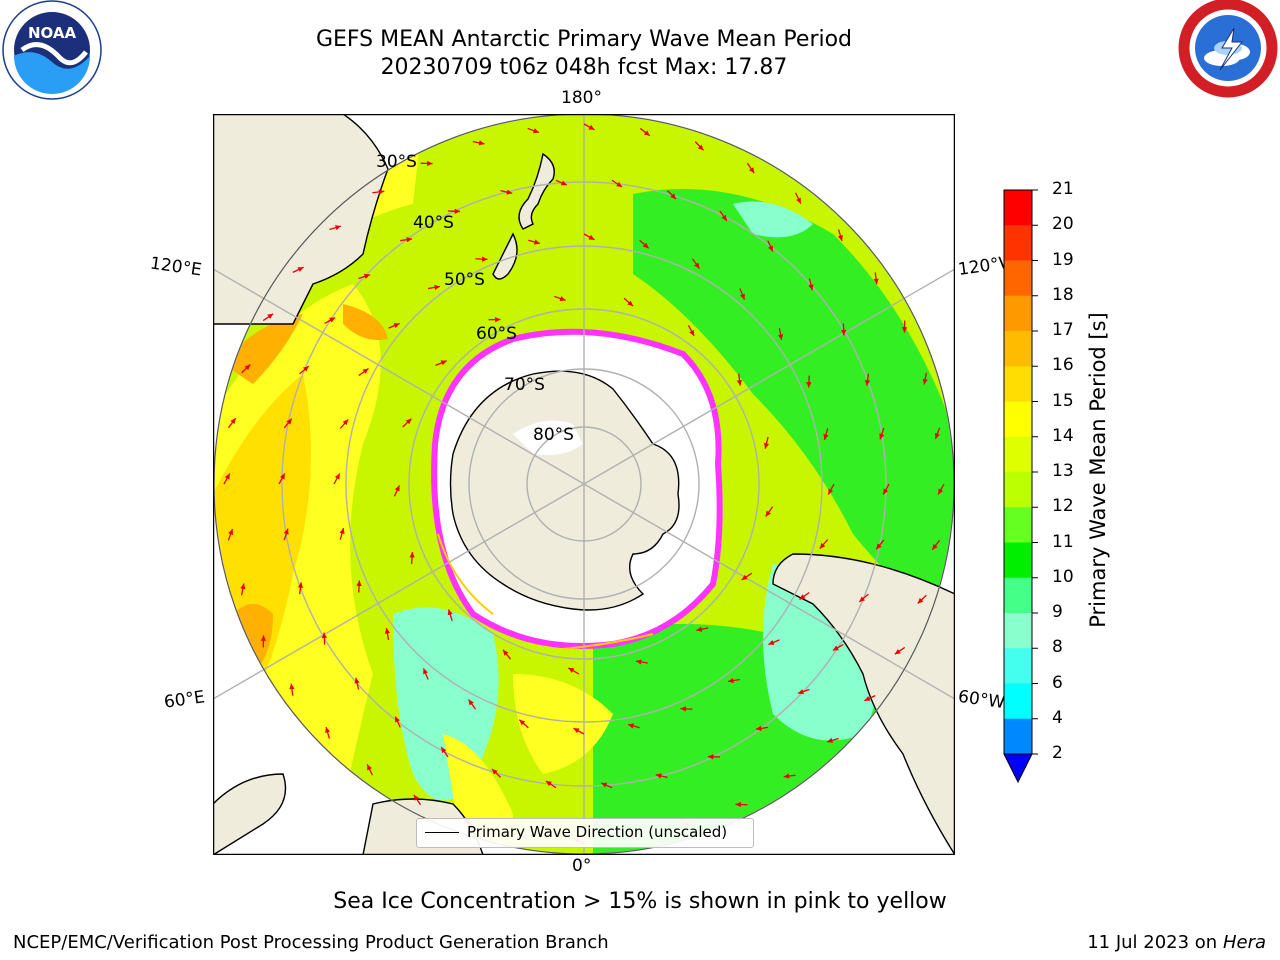 Image resolution: width=1280 pixels, height=960 pixels. What do you see at coordinates (582, 866) in the screenshot?
I see `lon-label-0: 0°` at bounding box center [582, 866].